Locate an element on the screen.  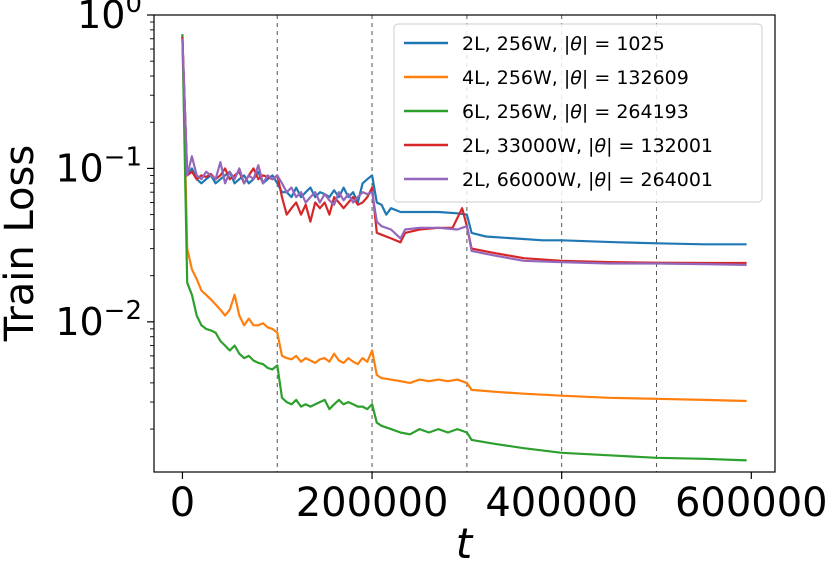
x-tick-label: 600000 is located at coordinates (751, 503).